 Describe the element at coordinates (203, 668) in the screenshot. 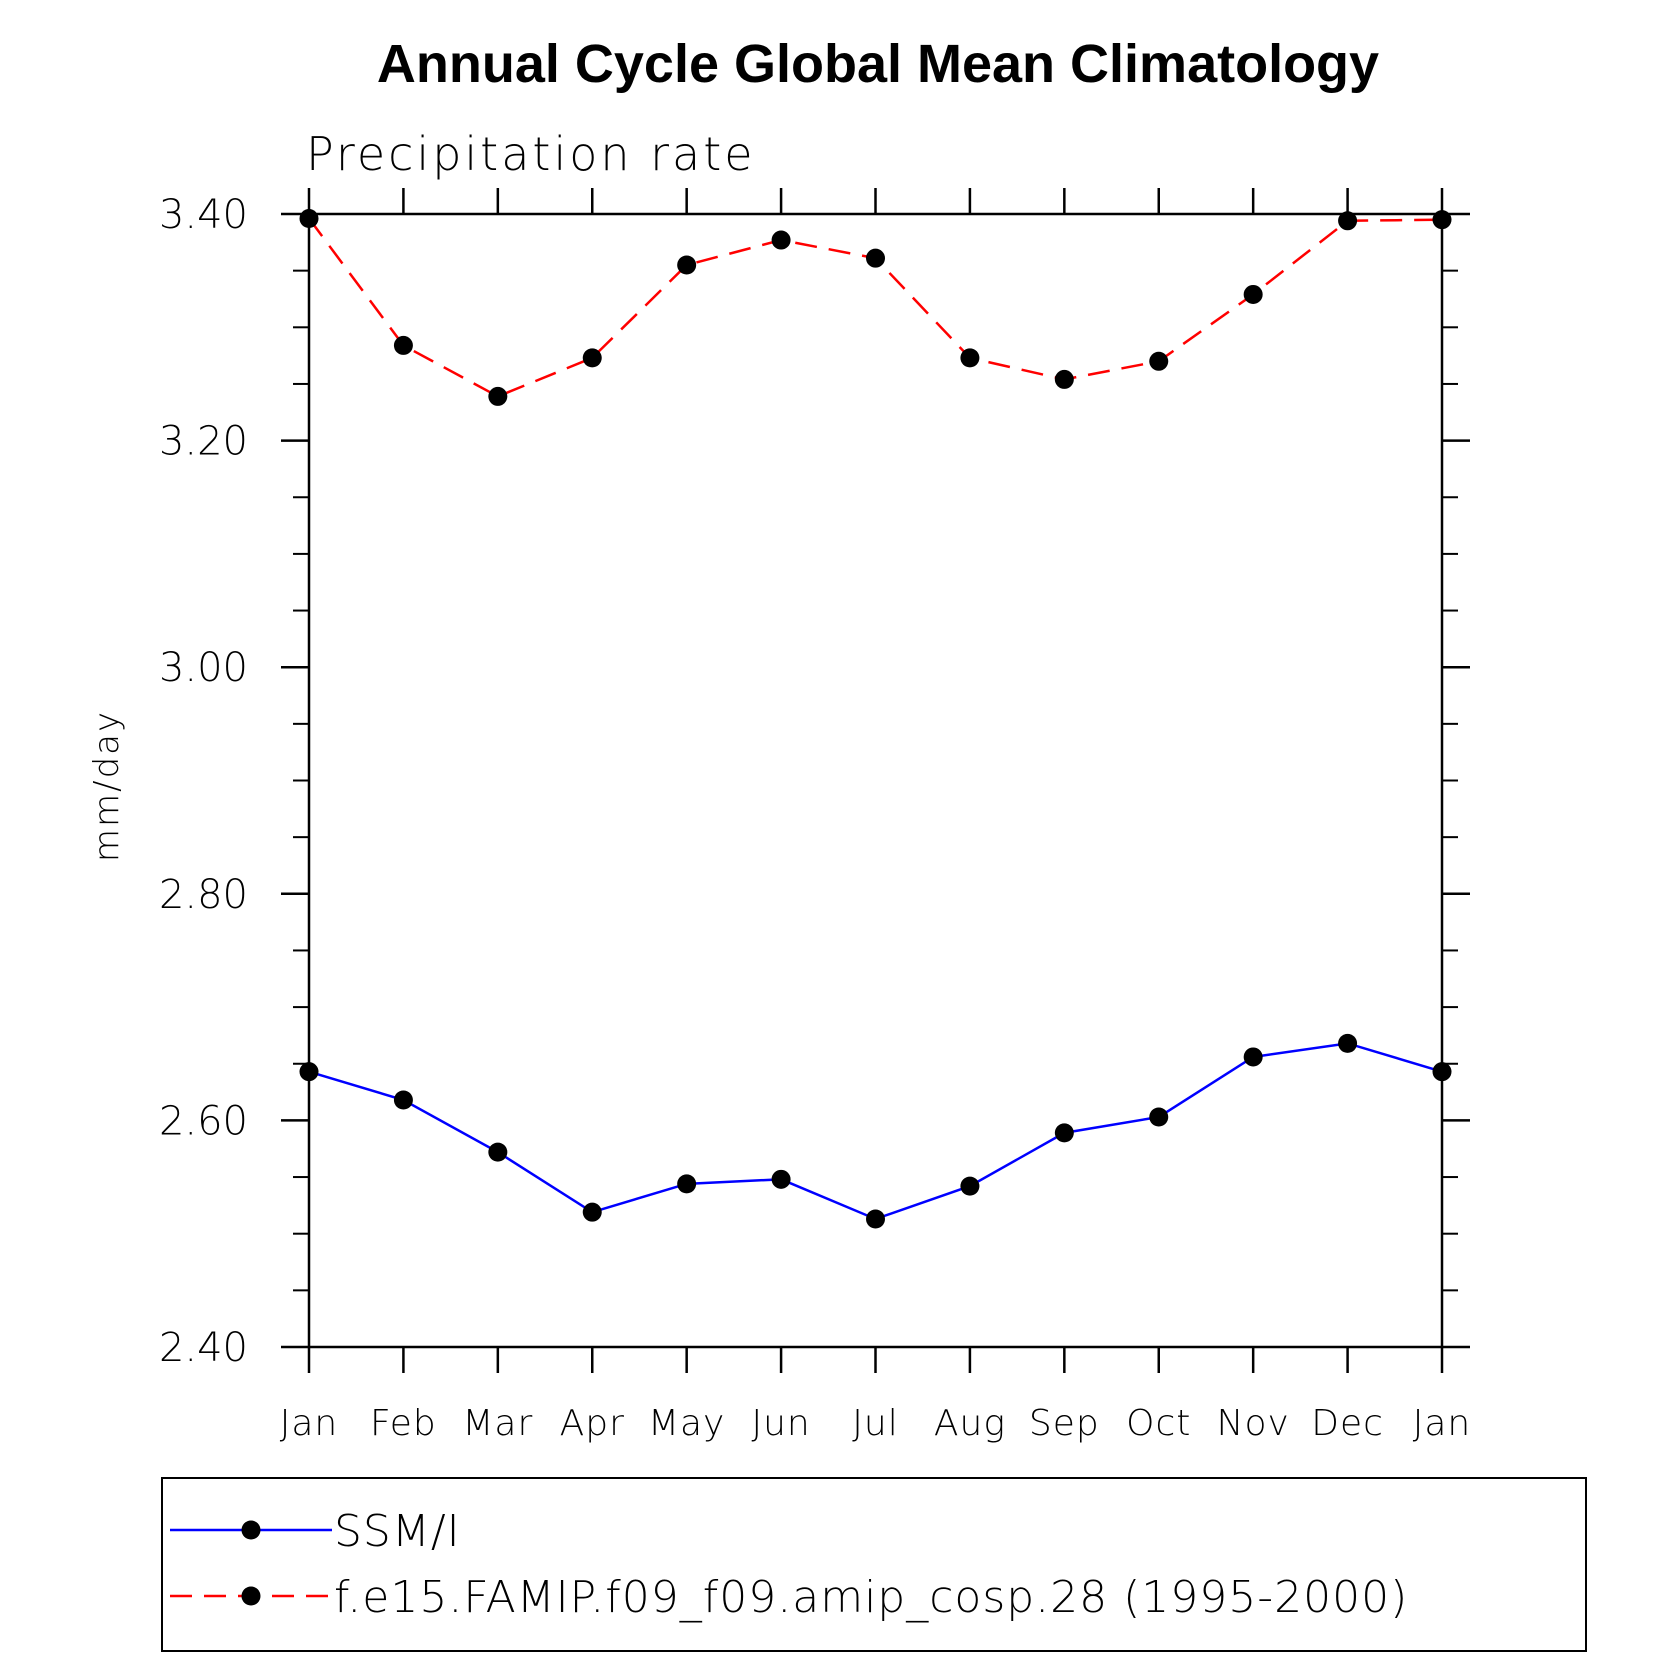

I see `y-tick-label: 3.00` at that location.